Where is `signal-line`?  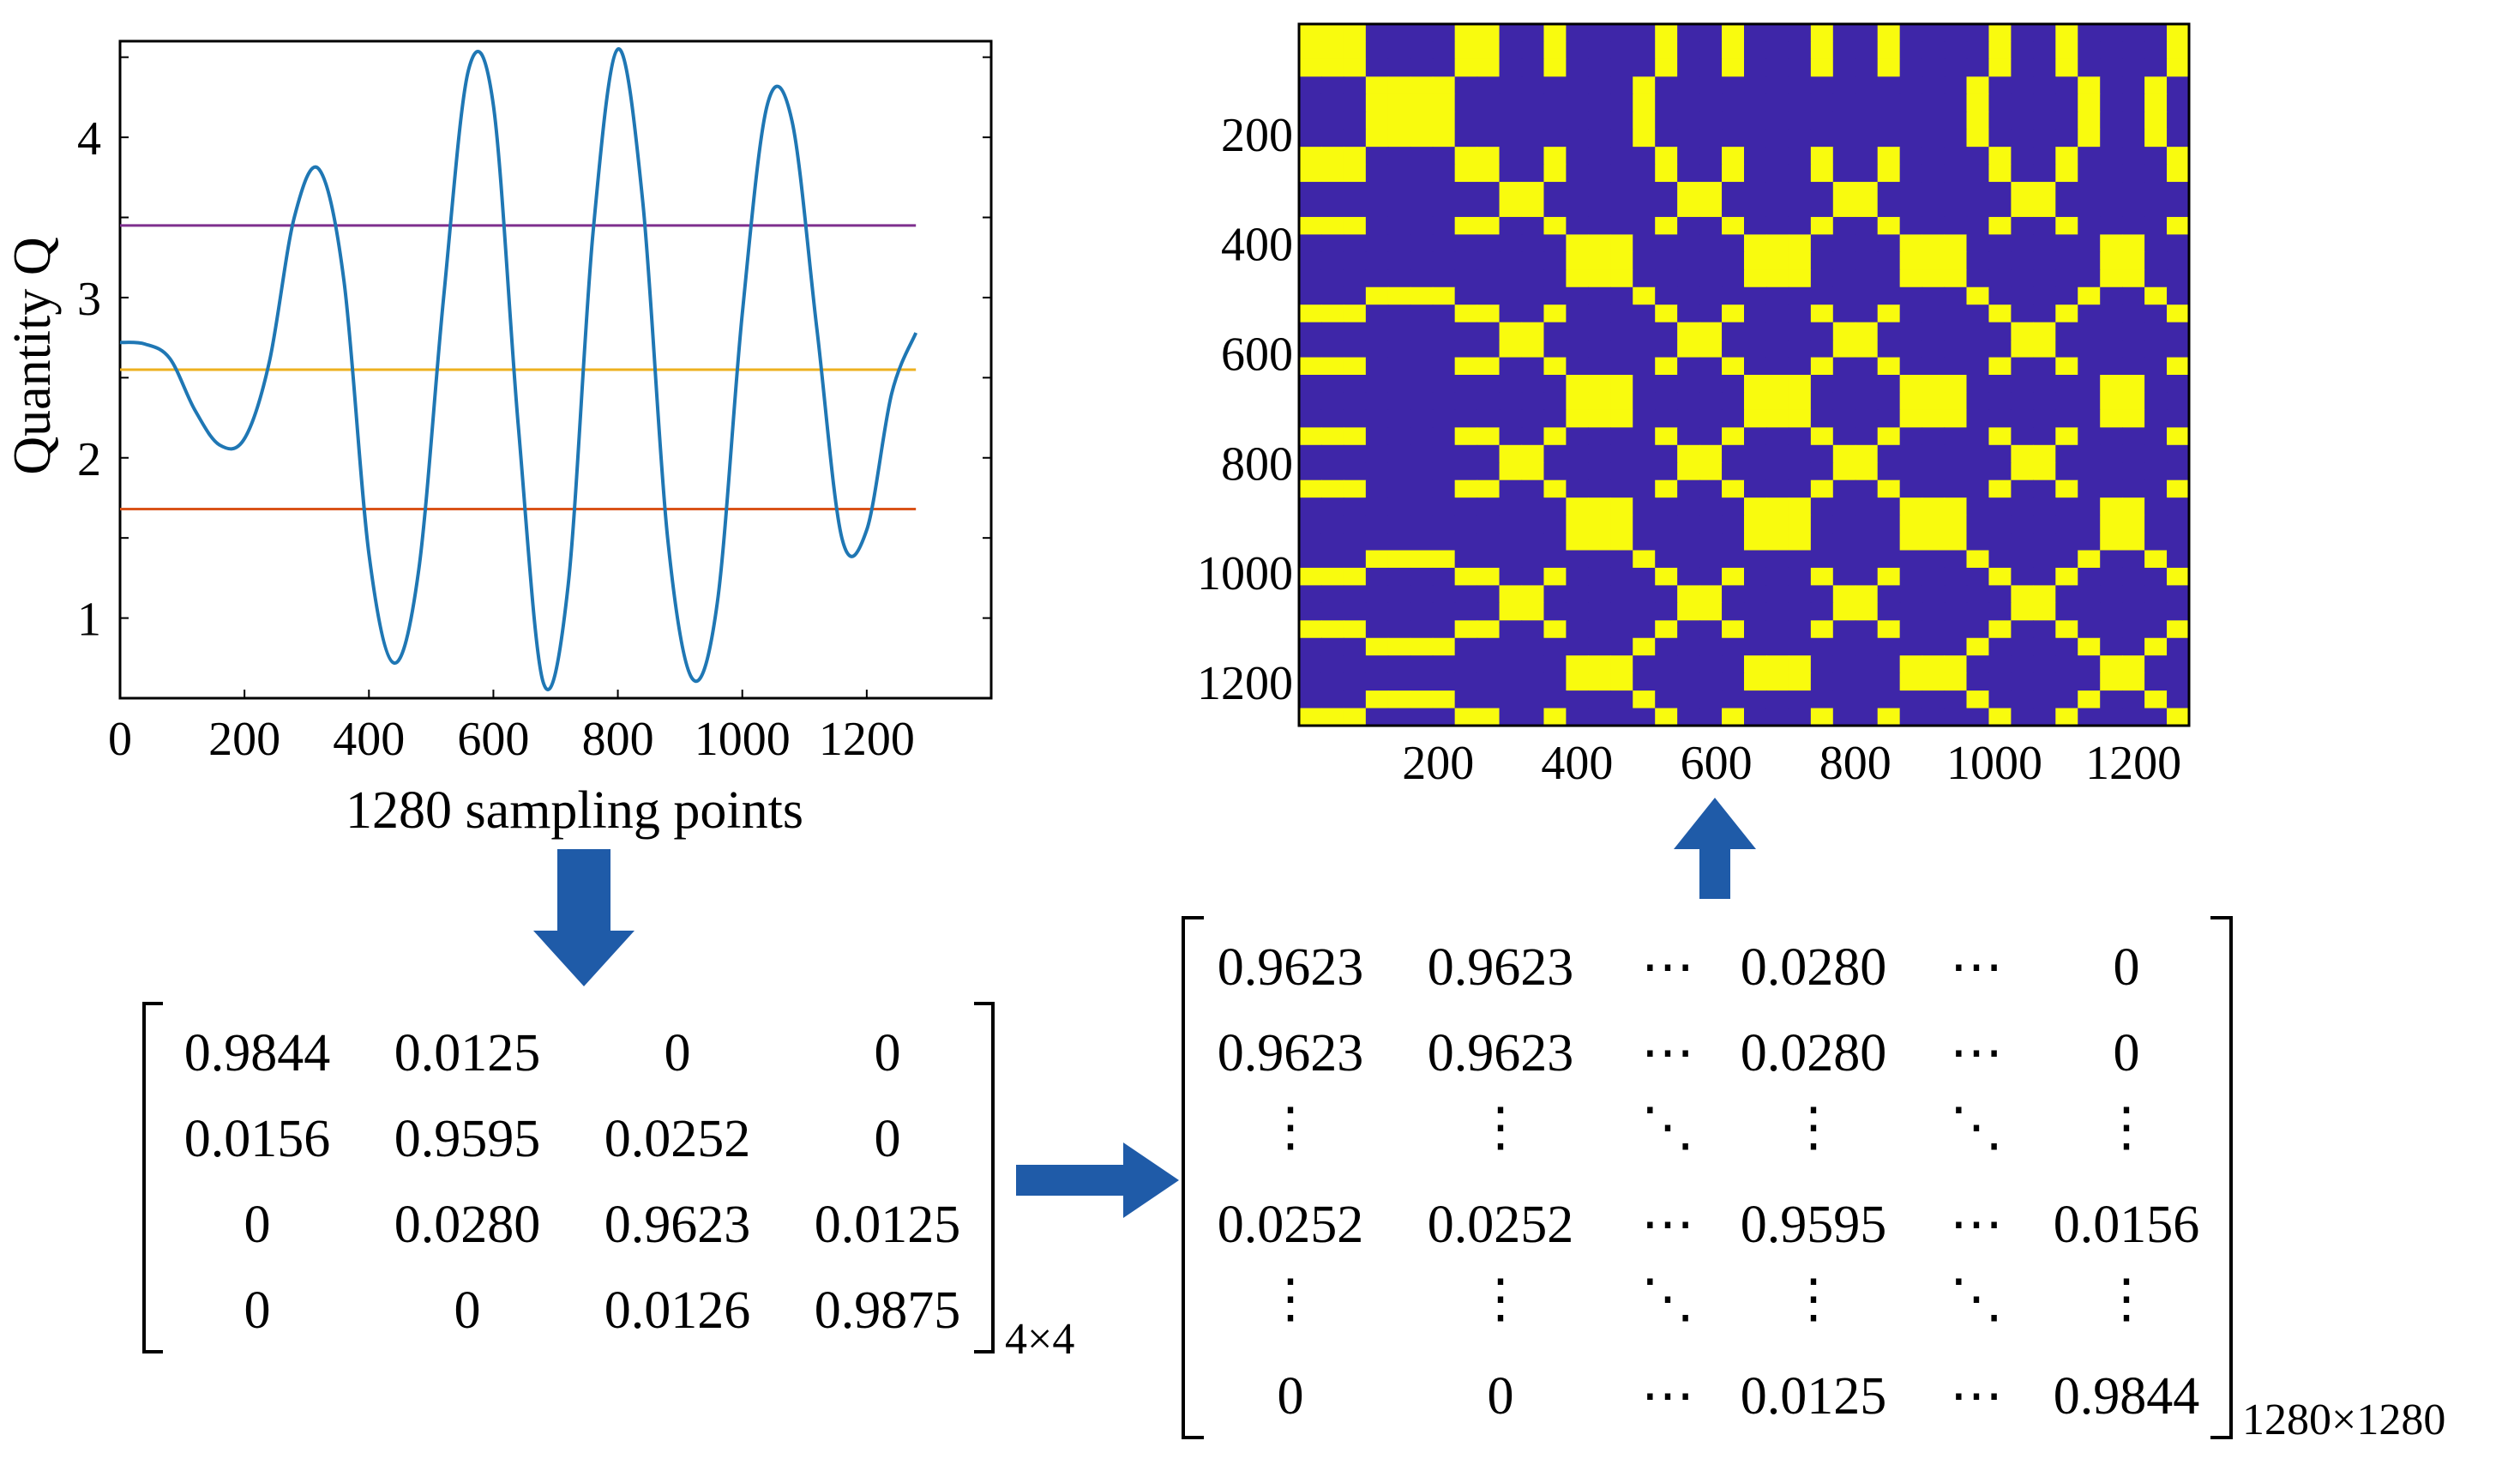
signal-line is located at coordinates (518, 369).